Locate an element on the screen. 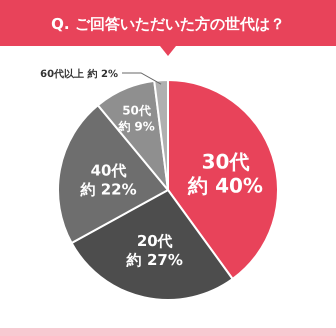  chart-title: Q. ご回答いただいた方の世代は？ is located at coordinates (168, 24).